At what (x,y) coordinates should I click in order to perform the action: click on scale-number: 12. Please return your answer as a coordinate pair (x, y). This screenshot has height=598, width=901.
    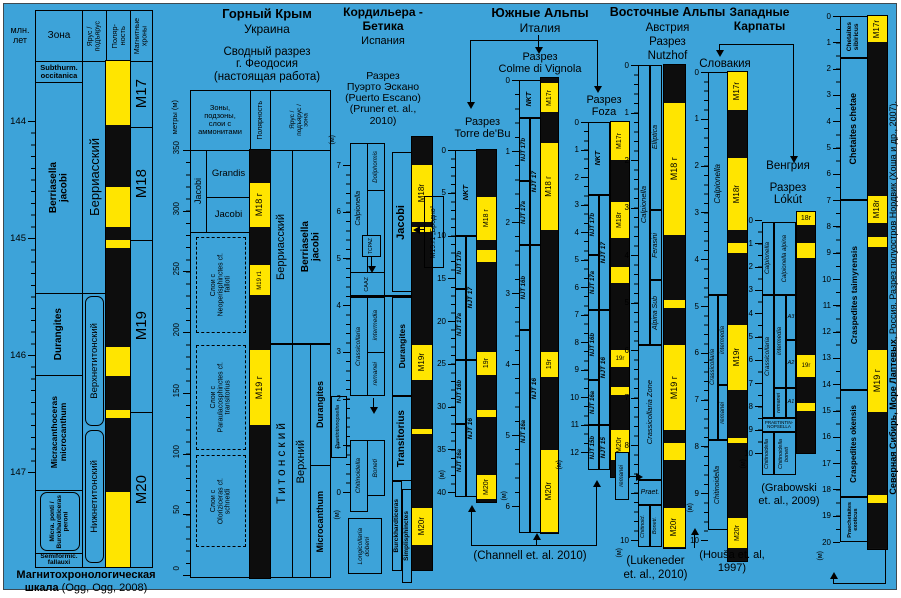
    Looking at the image, I should click on (574, 452).